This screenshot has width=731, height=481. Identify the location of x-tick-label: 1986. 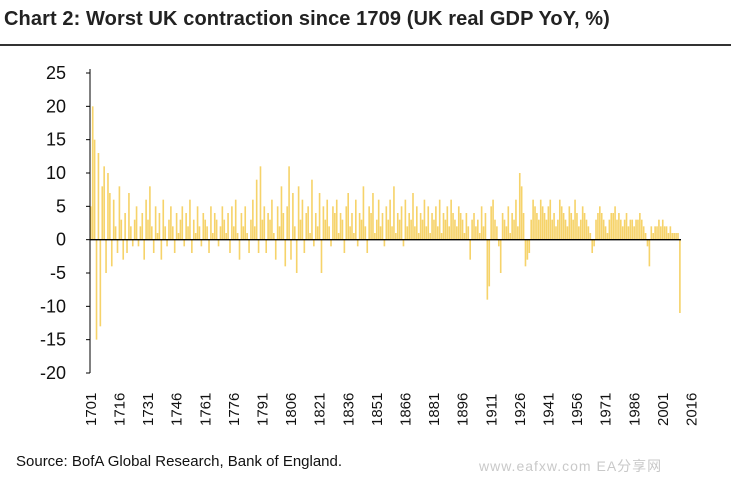
(634, 409).